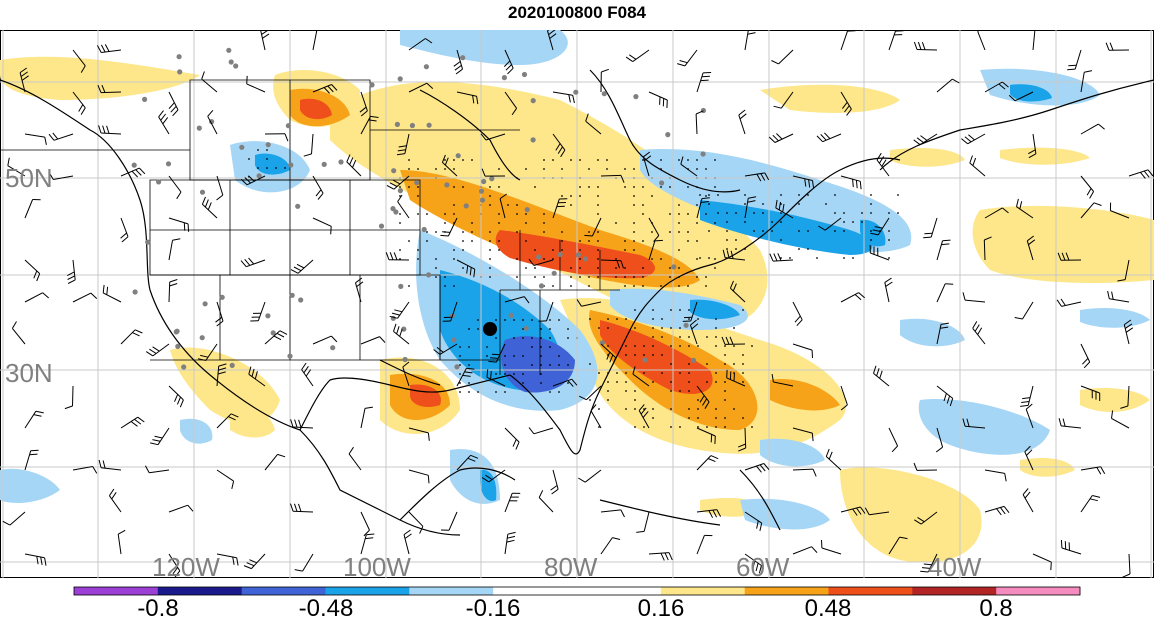  Describe the element at coordinates (493, 607) in the screenshot. I see `colorbar-tick-neg-0.16: -0.16` at that location.